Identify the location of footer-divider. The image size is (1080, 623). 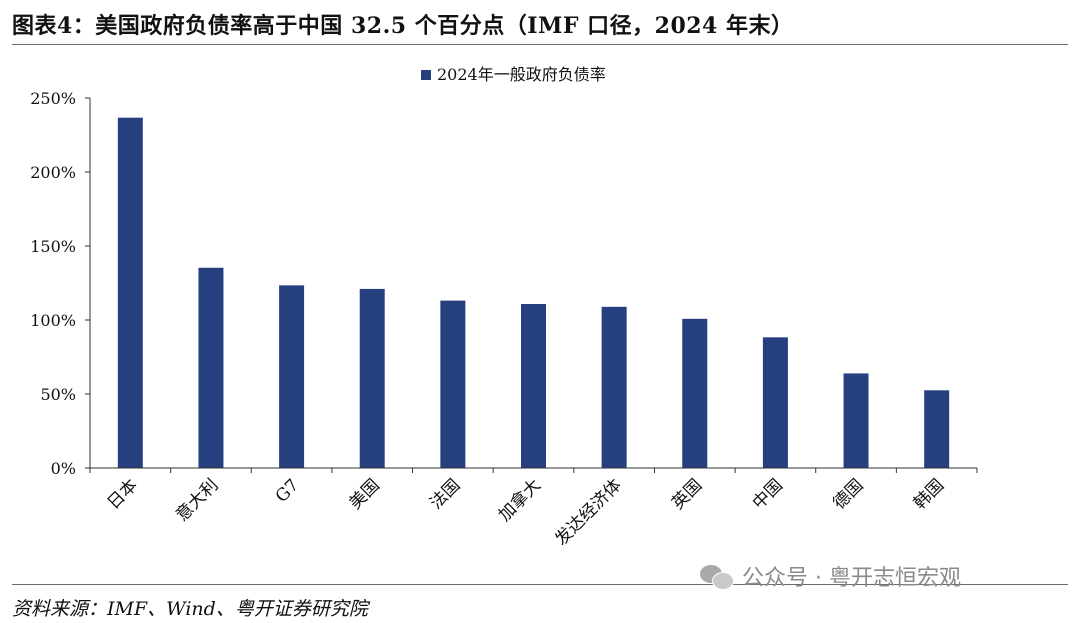
(540, 584).